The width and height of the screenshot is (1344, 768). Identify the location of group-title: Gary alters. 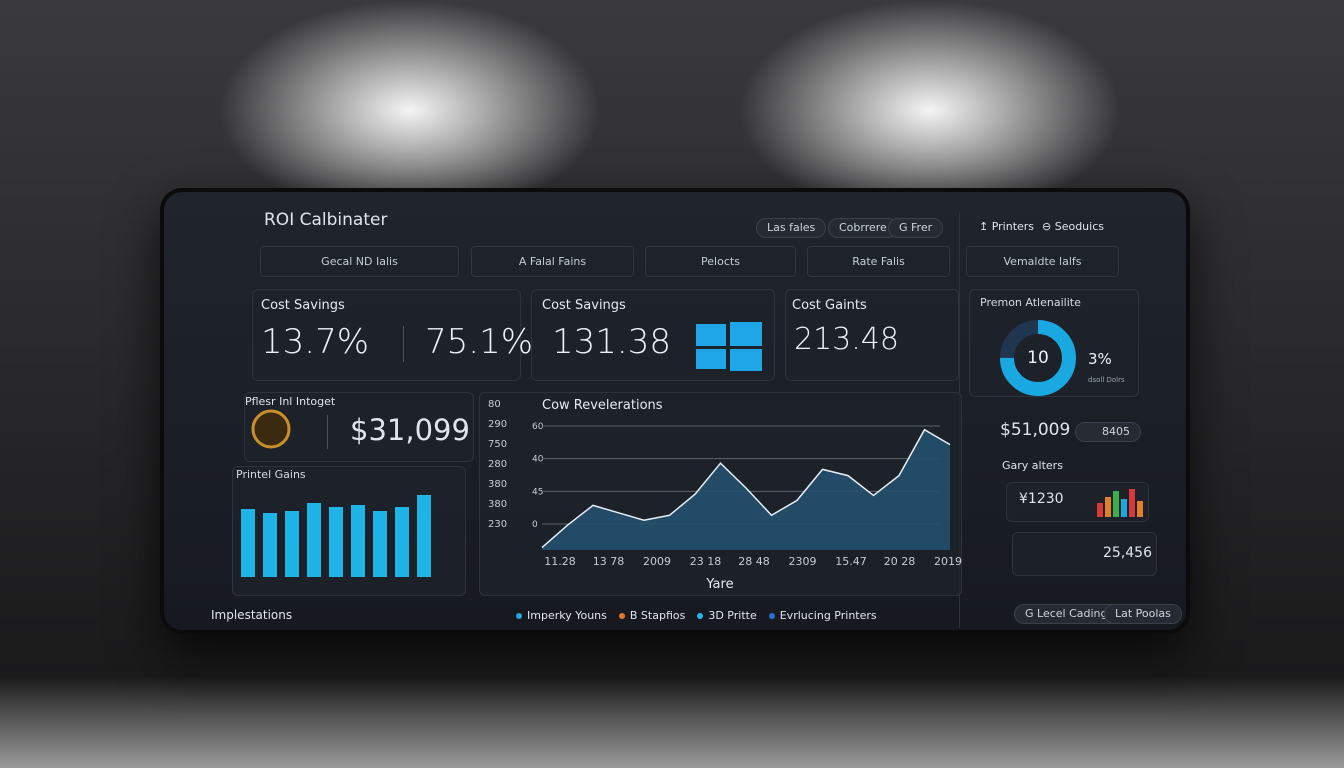
(1032, 465).